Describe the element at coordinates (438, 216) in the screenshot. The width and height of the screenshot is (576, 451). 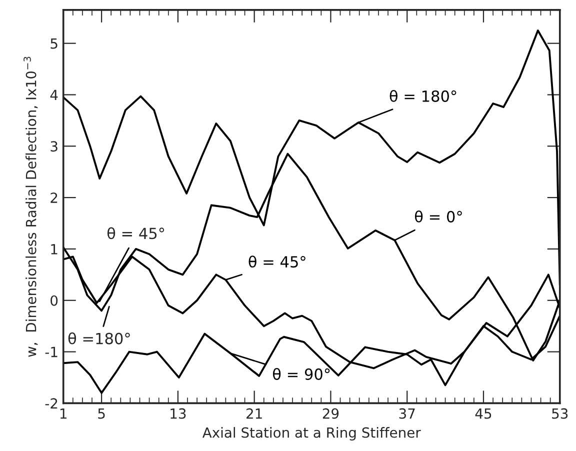
I see `series-label: θ = 0°` at that location.